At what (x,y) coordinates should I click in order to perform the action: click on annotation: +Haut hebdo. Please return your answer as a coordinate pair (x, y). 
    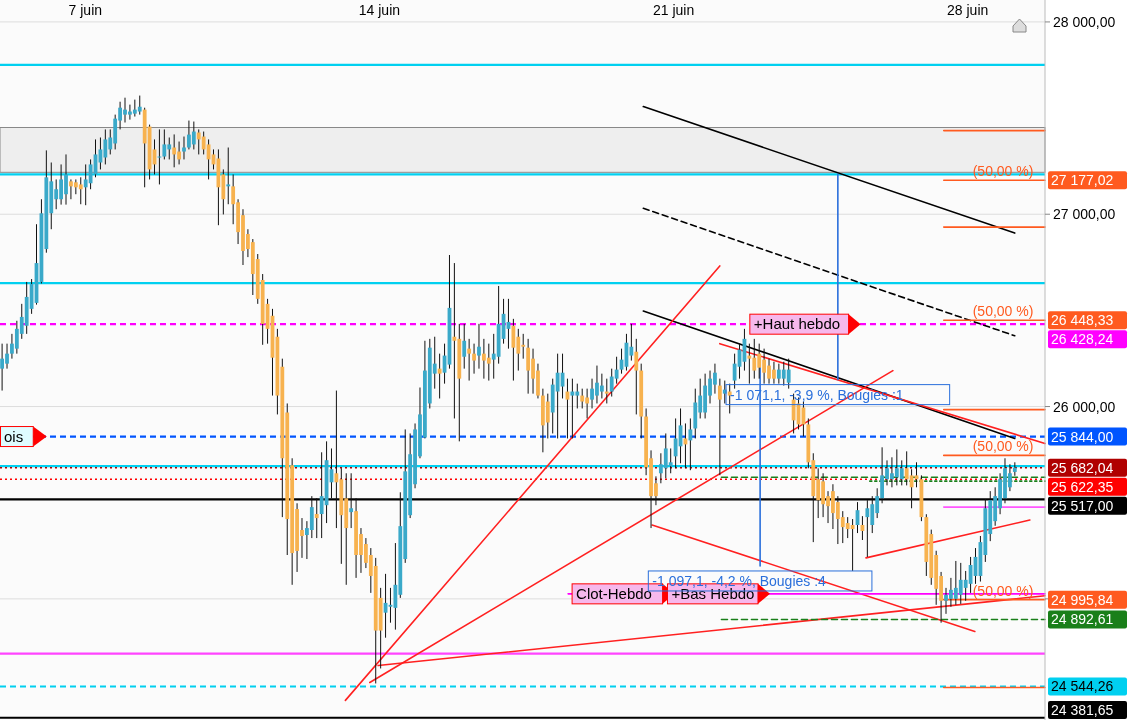
    Looking at the image, I should click on (797, 324).